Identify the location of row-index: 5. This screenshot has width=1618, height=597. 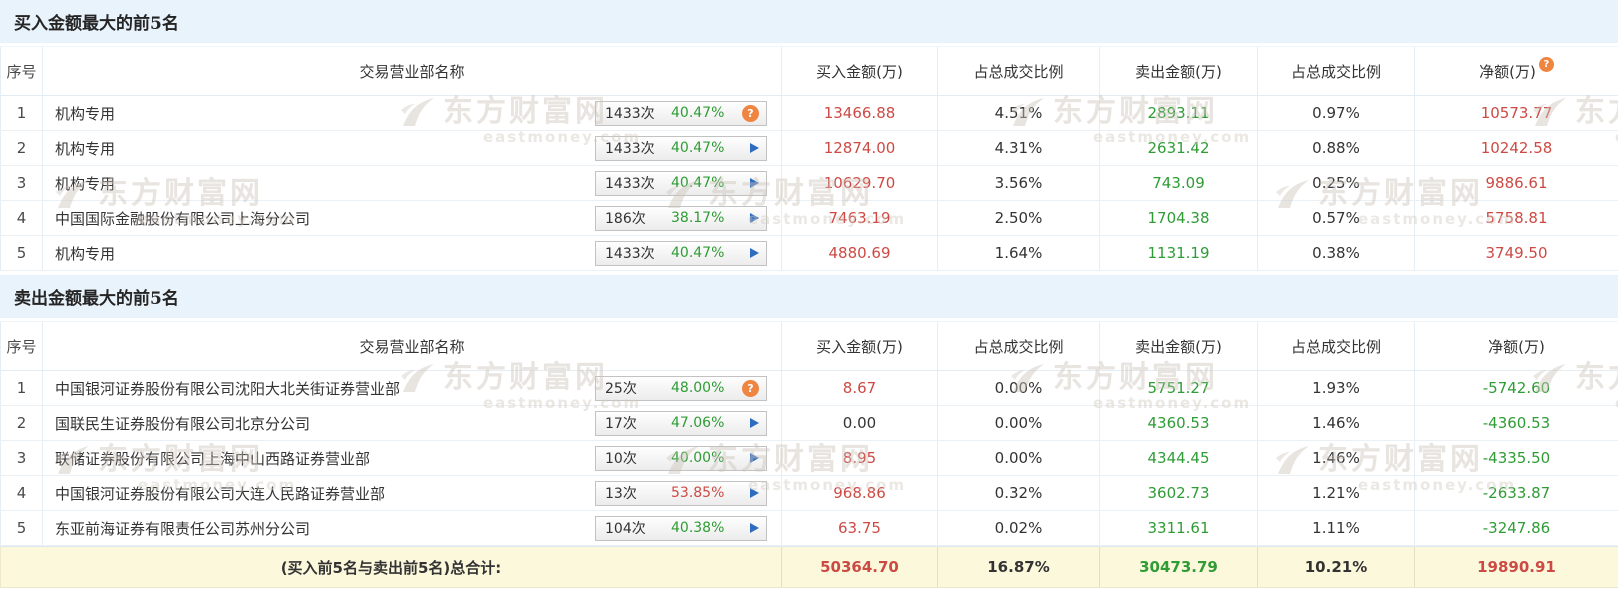
(21, 528).